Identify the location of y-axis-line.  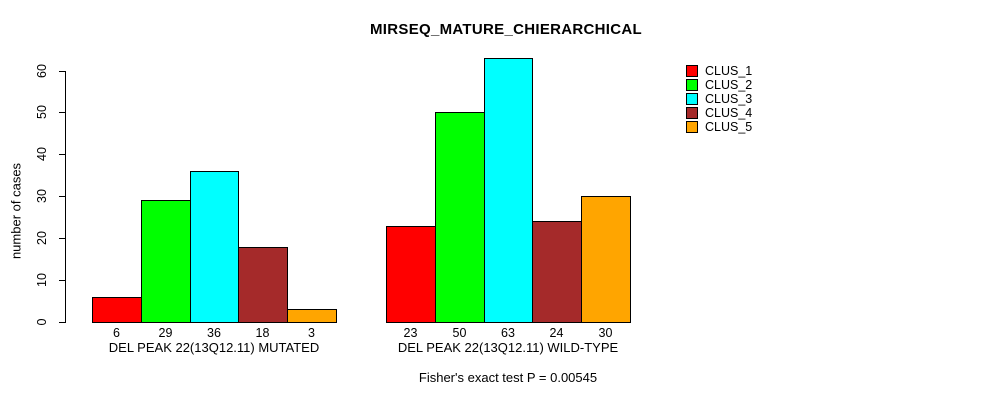
(65, 197).